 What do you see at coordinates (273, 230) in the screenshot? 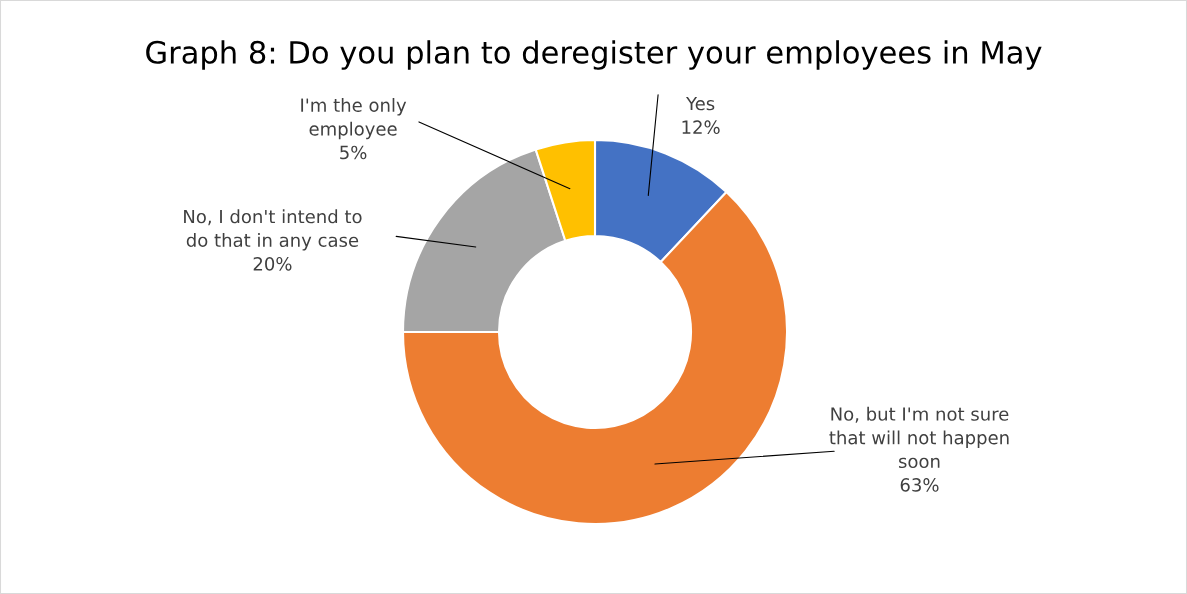
I see `slice-label: No, I don't intend to do that in any case` at bounding box center [273, 230].